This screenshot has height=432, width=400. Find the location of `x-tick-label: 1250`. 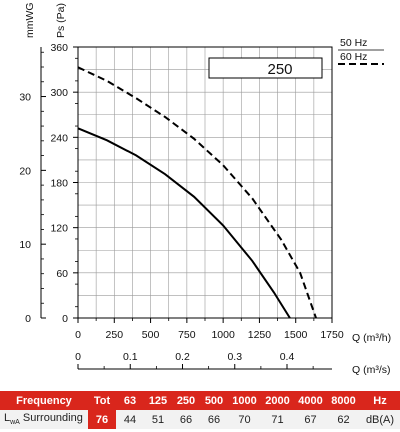

x-tick-label: 1250 is located at coordinates (260, 335).